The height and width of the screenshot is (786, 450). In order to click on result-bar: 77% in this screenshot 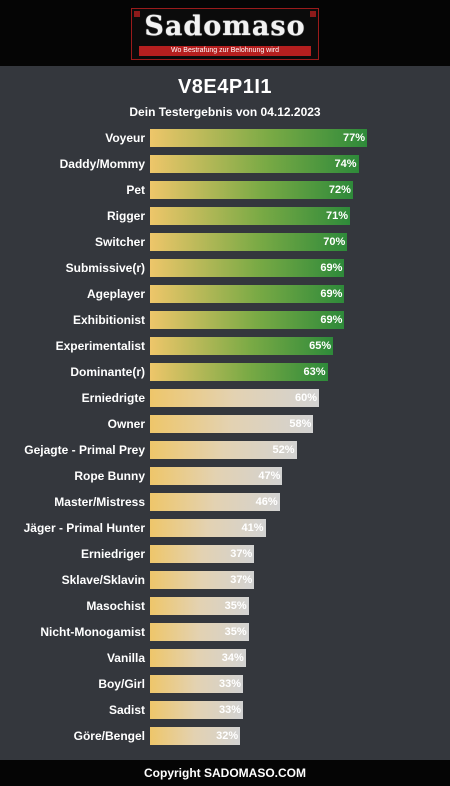, I will do `click(258, 138)`.